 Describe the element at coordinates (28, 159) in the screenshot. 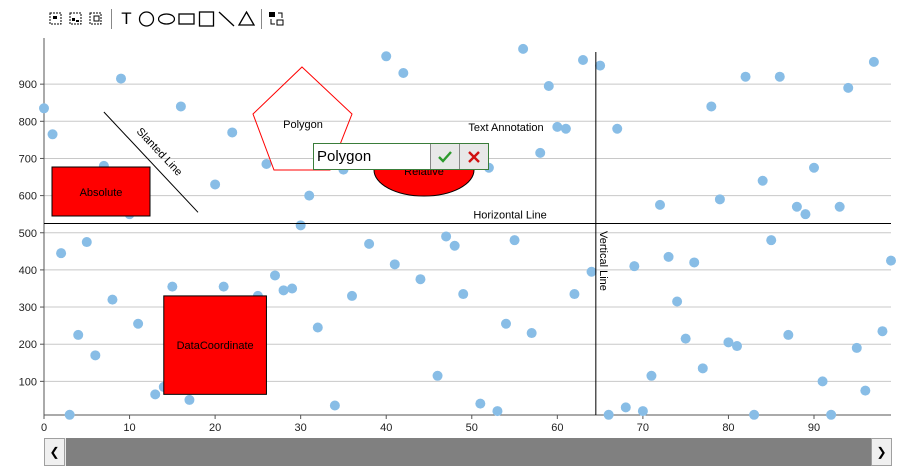

I see `y-tick-label: 700` at that location.